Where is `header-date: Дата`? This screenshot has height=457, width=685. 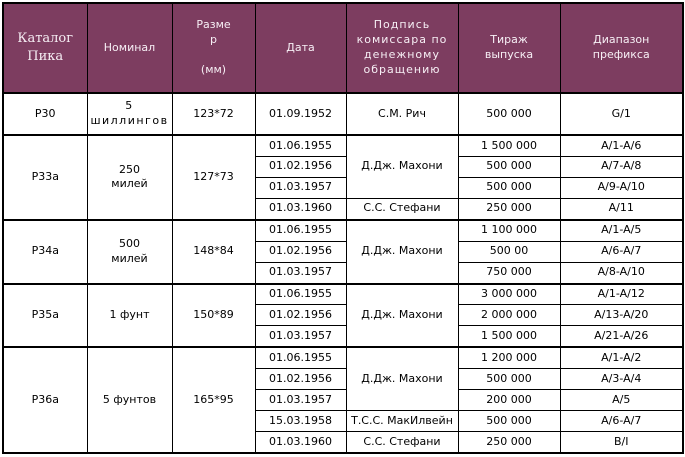 header-date: Дата is located at coordinates (300, 48).